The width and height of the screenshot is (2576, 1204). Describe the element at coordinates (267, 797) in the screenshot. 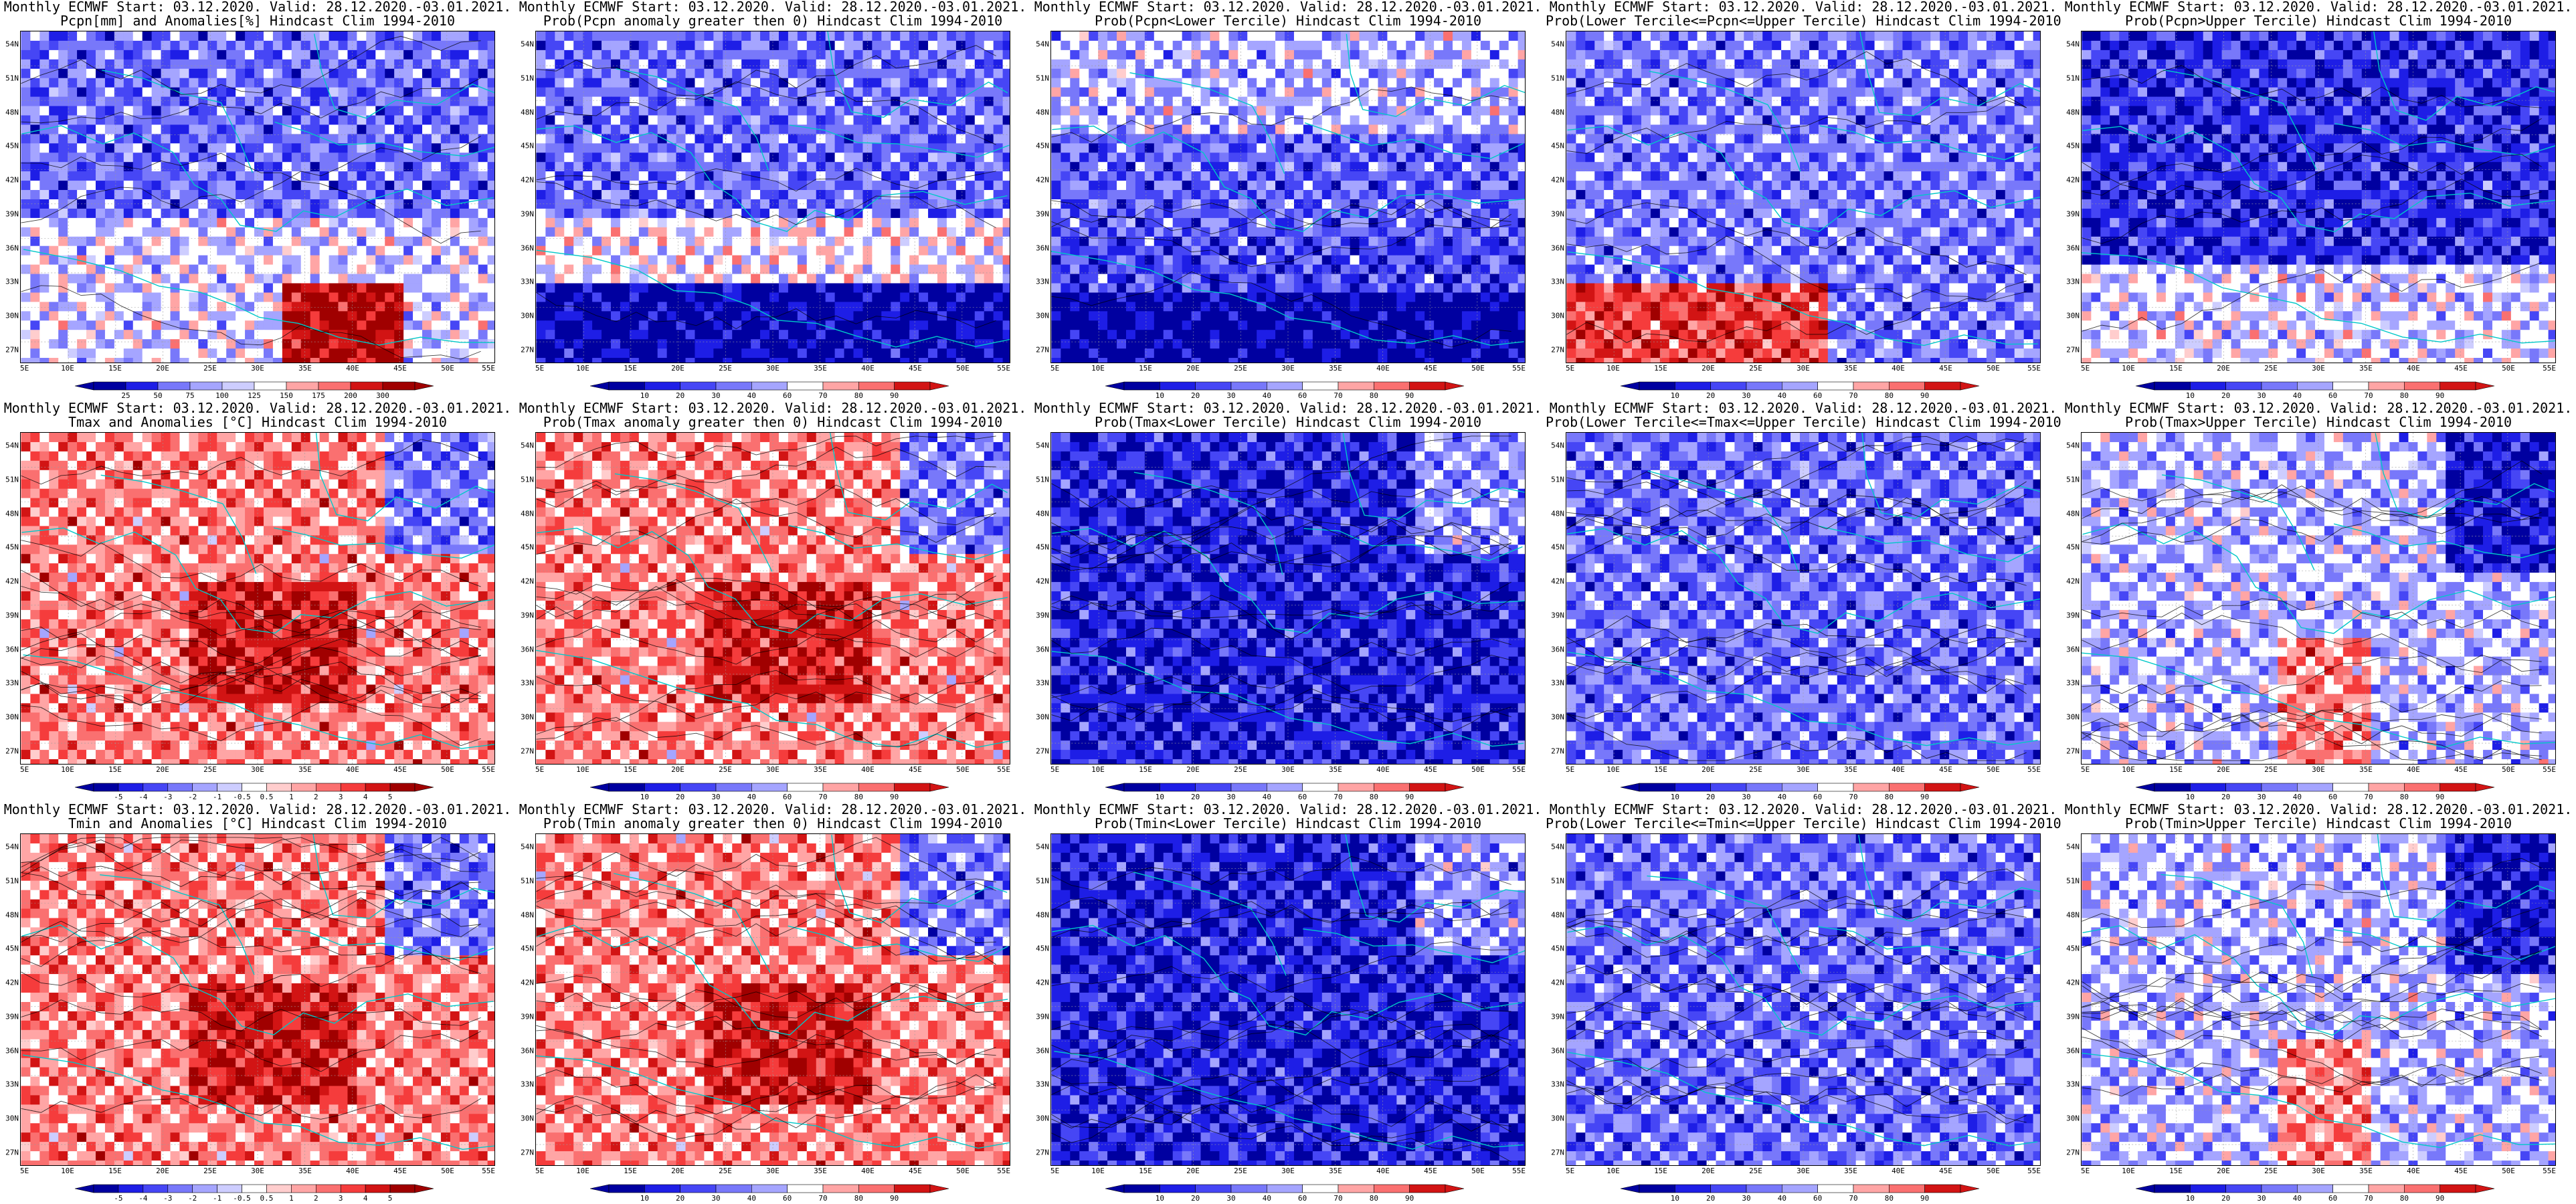

I see `colorbar-tick-label: 0.5` at that location.